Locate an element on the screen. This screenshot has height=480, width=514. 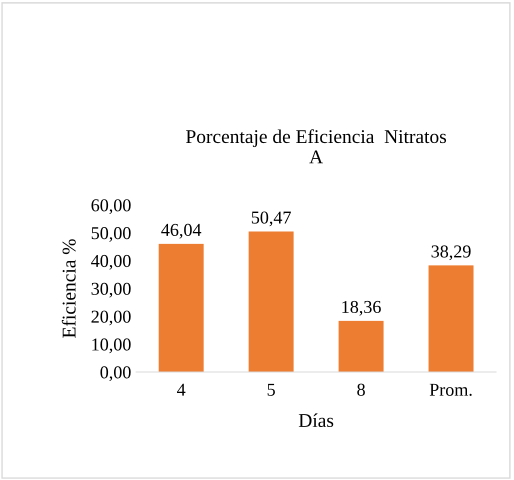
y-tick-label: 50,00 is located at coordinates (111, 234).